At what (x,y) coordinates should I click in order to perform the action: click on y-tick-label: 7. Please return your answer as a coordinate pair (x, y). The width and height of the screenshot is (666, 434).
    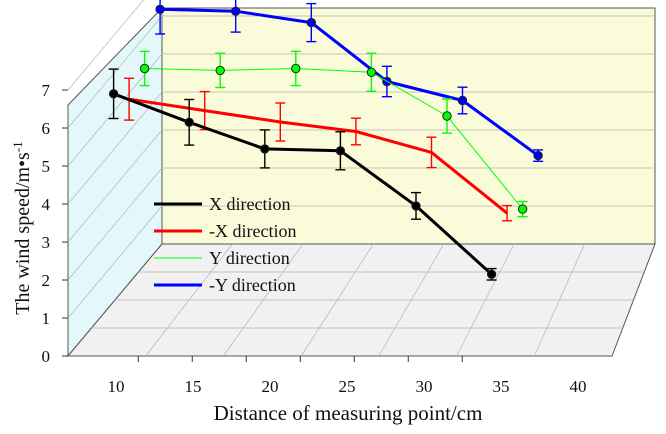
    Looking at the image, I should click on (46, 90).